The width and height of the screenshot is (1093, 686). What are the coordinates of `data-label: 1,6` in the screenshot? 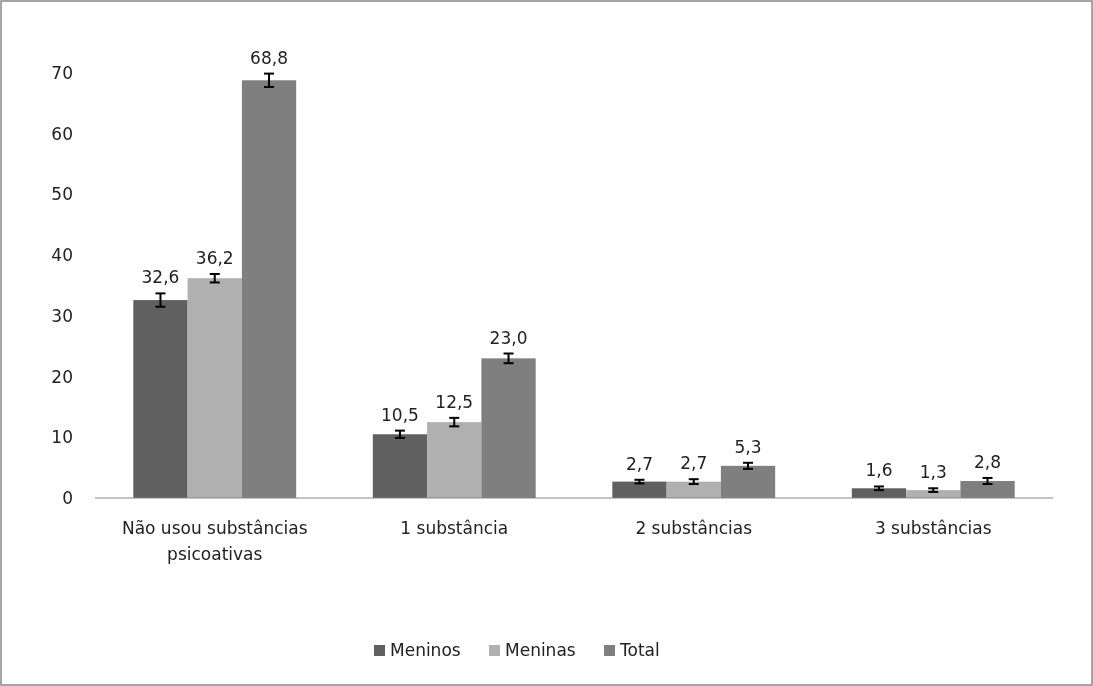 It's located at (879, 470).